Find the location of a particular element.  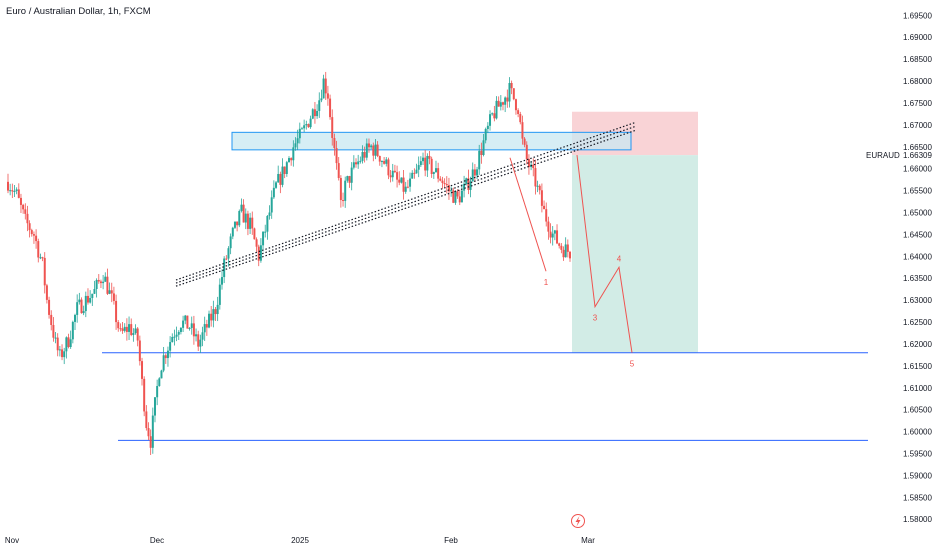

symbol-tag-label: EURAUD is located at coordinates (883, 155).